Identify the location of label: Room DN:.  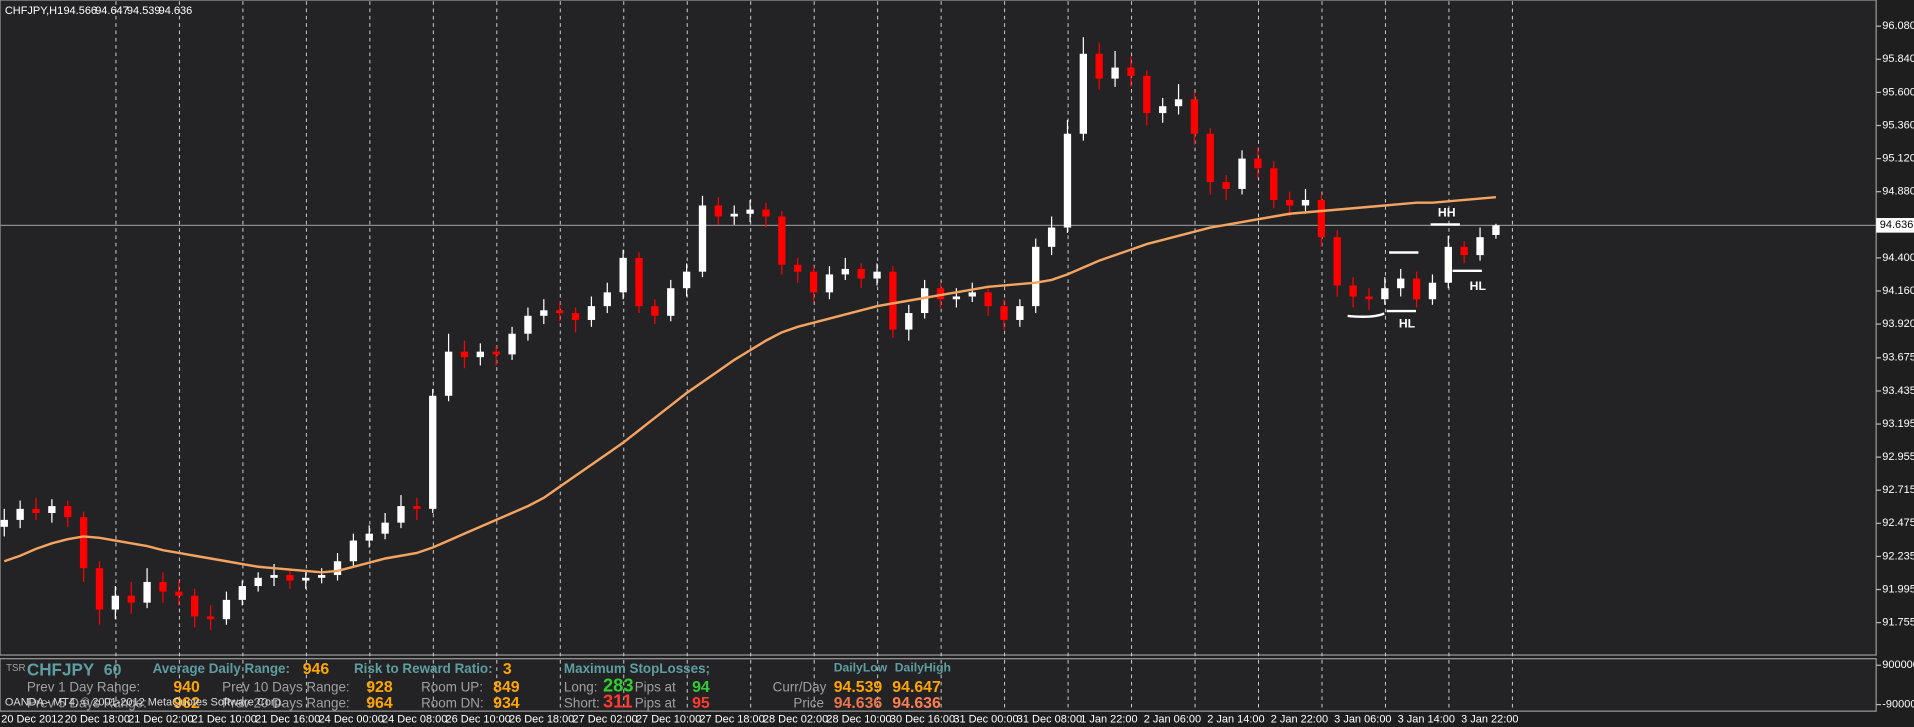
(452, 702).